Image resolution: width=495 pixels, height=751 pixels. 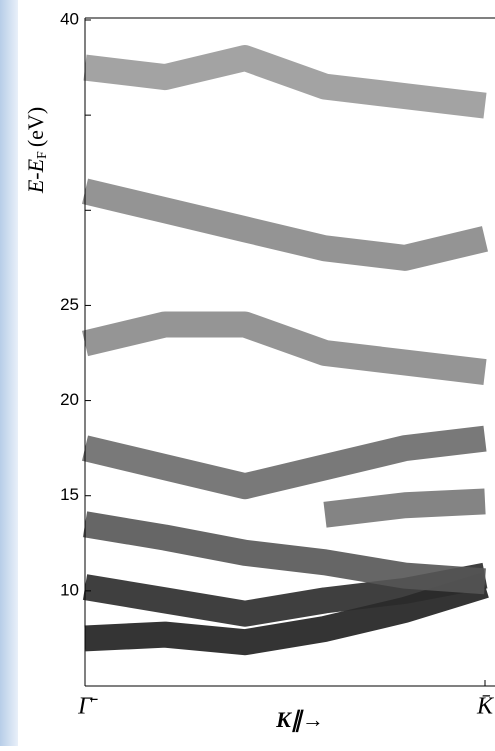 I want to click on y-tick-label: 20, so click(x=69, y=399).